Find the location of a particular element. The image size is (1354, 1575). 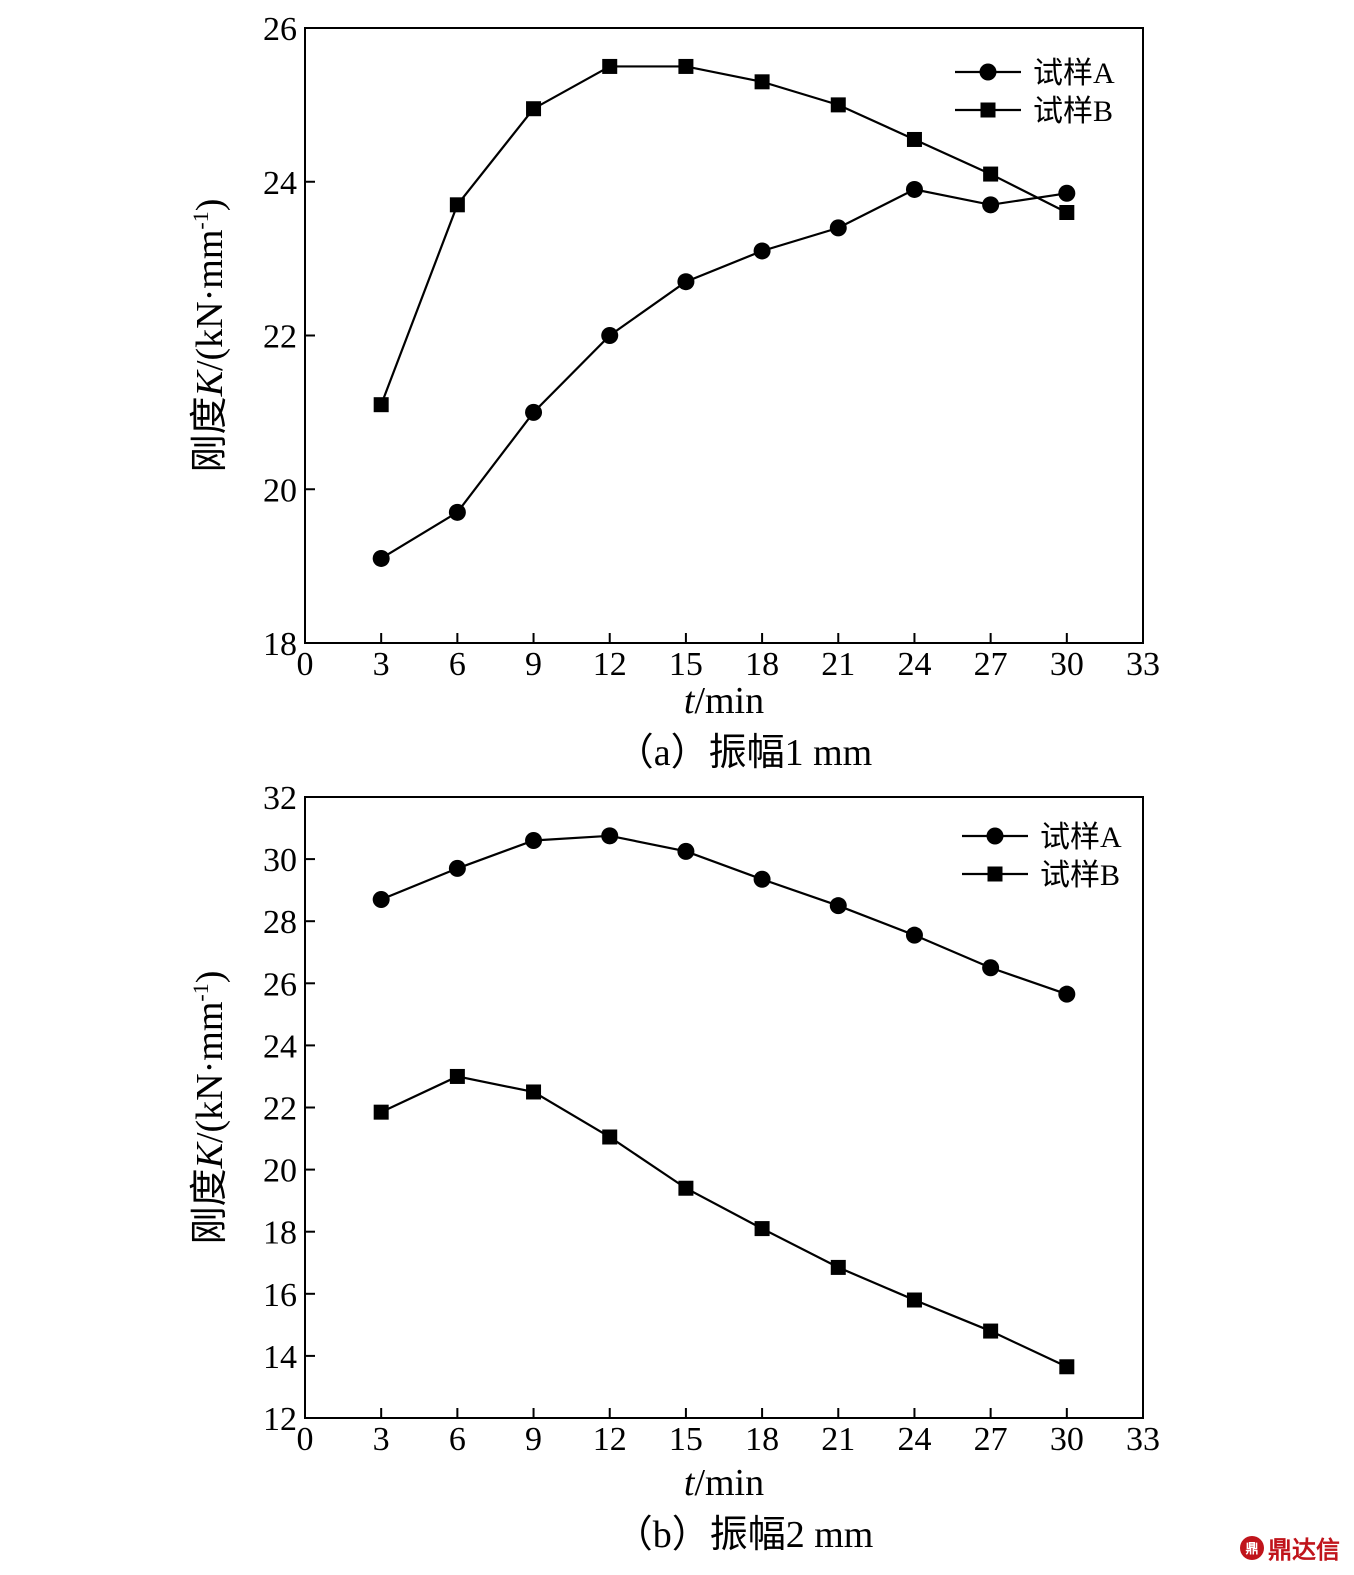

legend-entry: 试样A is located at coordinates (1042, 837).